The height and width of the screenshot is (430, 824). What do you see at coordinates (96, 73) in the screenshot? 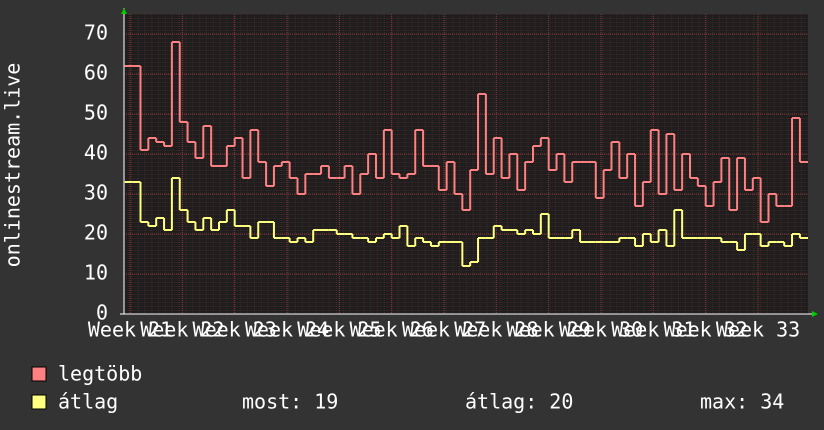
I see `y-tick-label: 60` at bounding box center [96, 73].